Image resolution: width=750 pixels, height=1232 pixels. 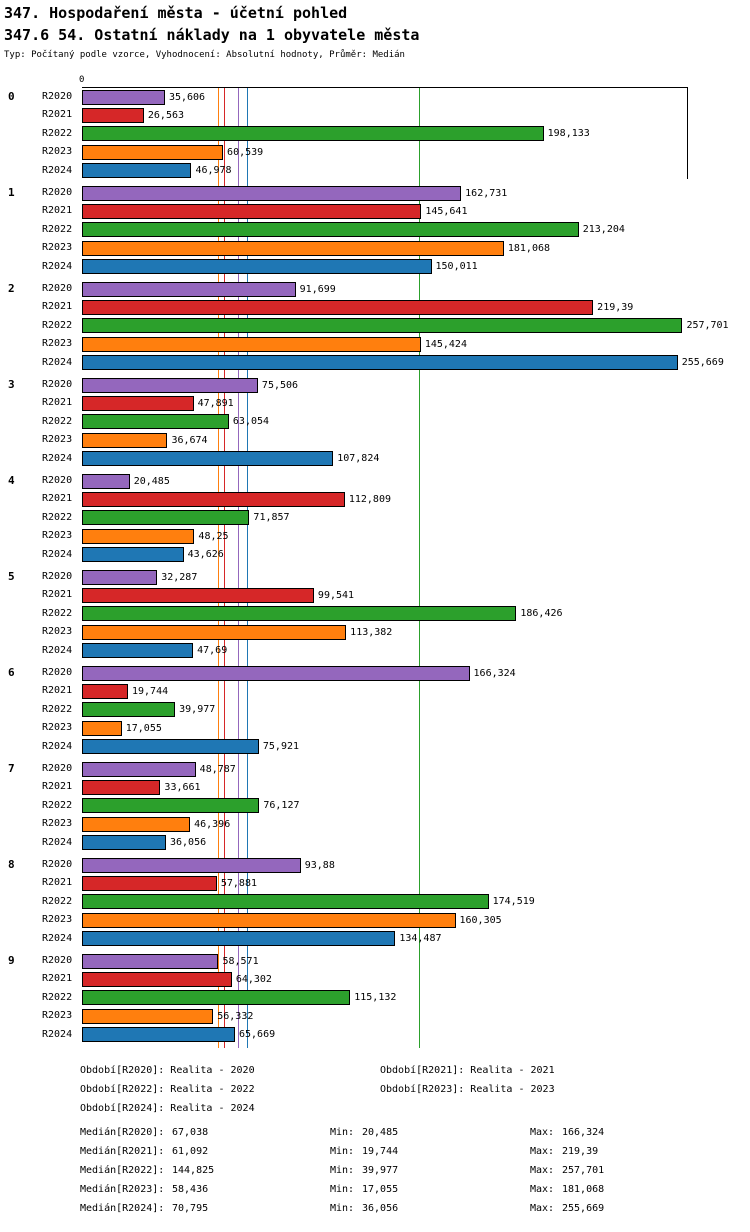 I want to click on bar-value-label: 75,506, so click(x=280, y=385).